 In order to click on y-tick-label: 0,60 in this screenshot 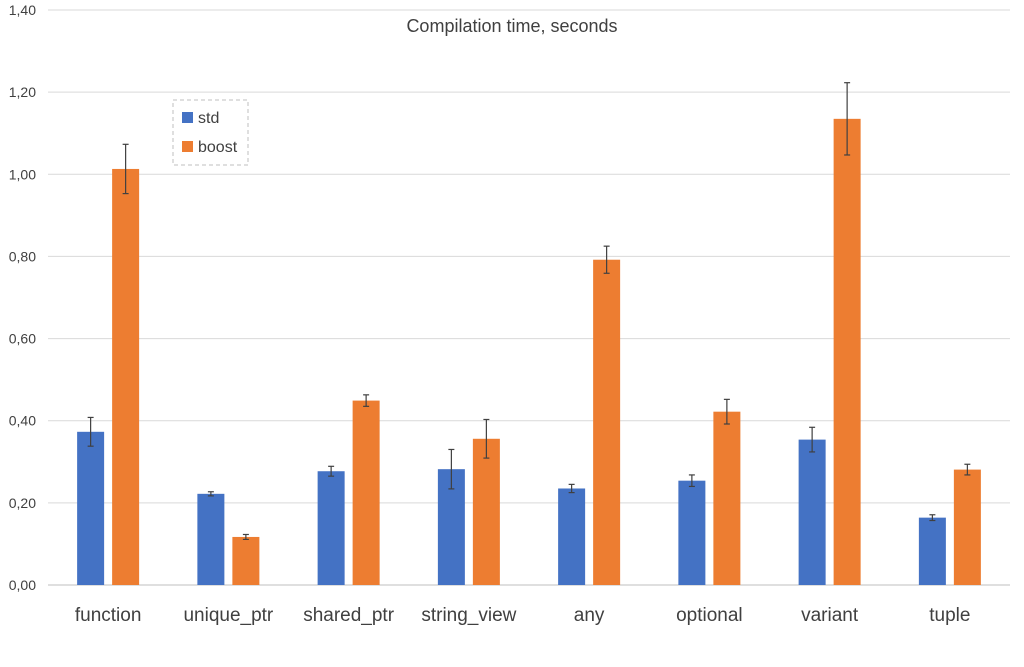, I will do `click(22, 339)`.